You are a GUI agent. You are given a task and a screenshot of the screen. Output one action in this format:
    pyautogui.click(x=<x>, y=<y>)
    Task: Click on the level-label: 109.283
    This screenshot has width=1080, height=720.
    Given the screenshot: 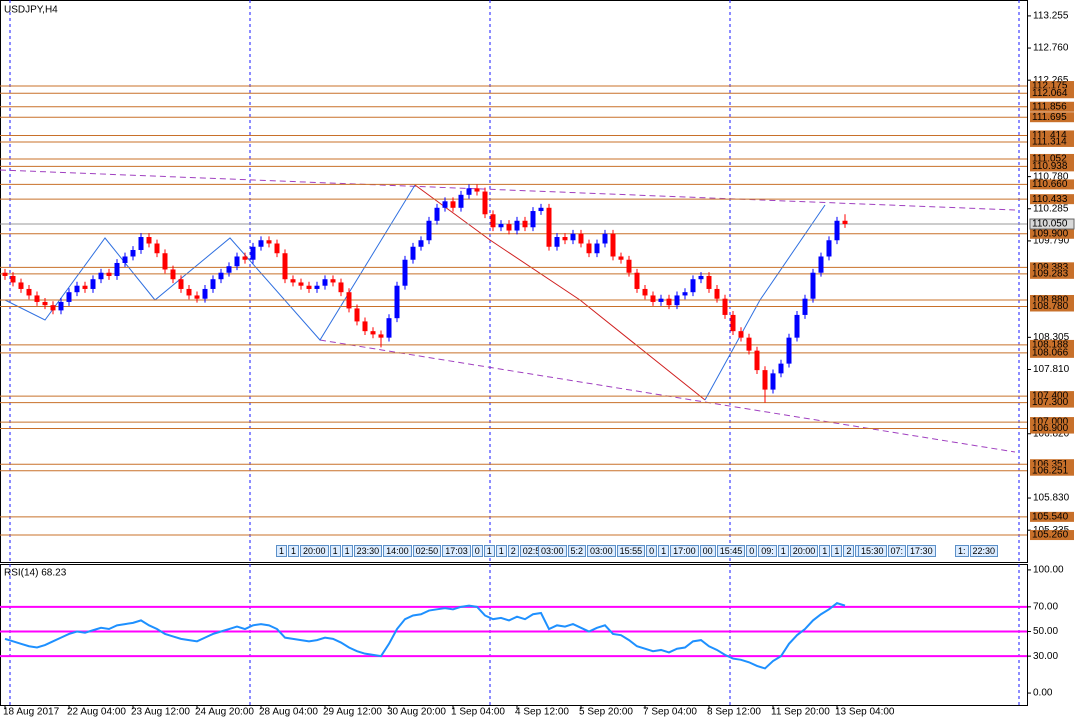 What is the action you would take?
    pyautogui.click(x=1050, y=273)
    